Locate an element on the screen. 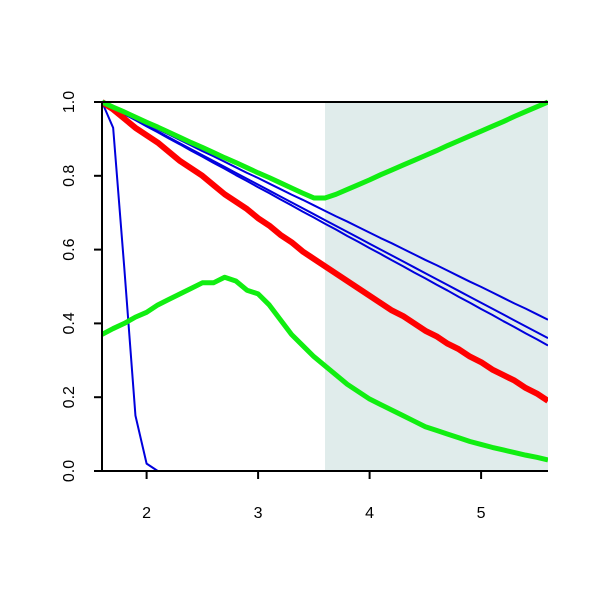 The image size is (600, 600). y-tick-label: 1.0 is located at coordinates (69, 102).